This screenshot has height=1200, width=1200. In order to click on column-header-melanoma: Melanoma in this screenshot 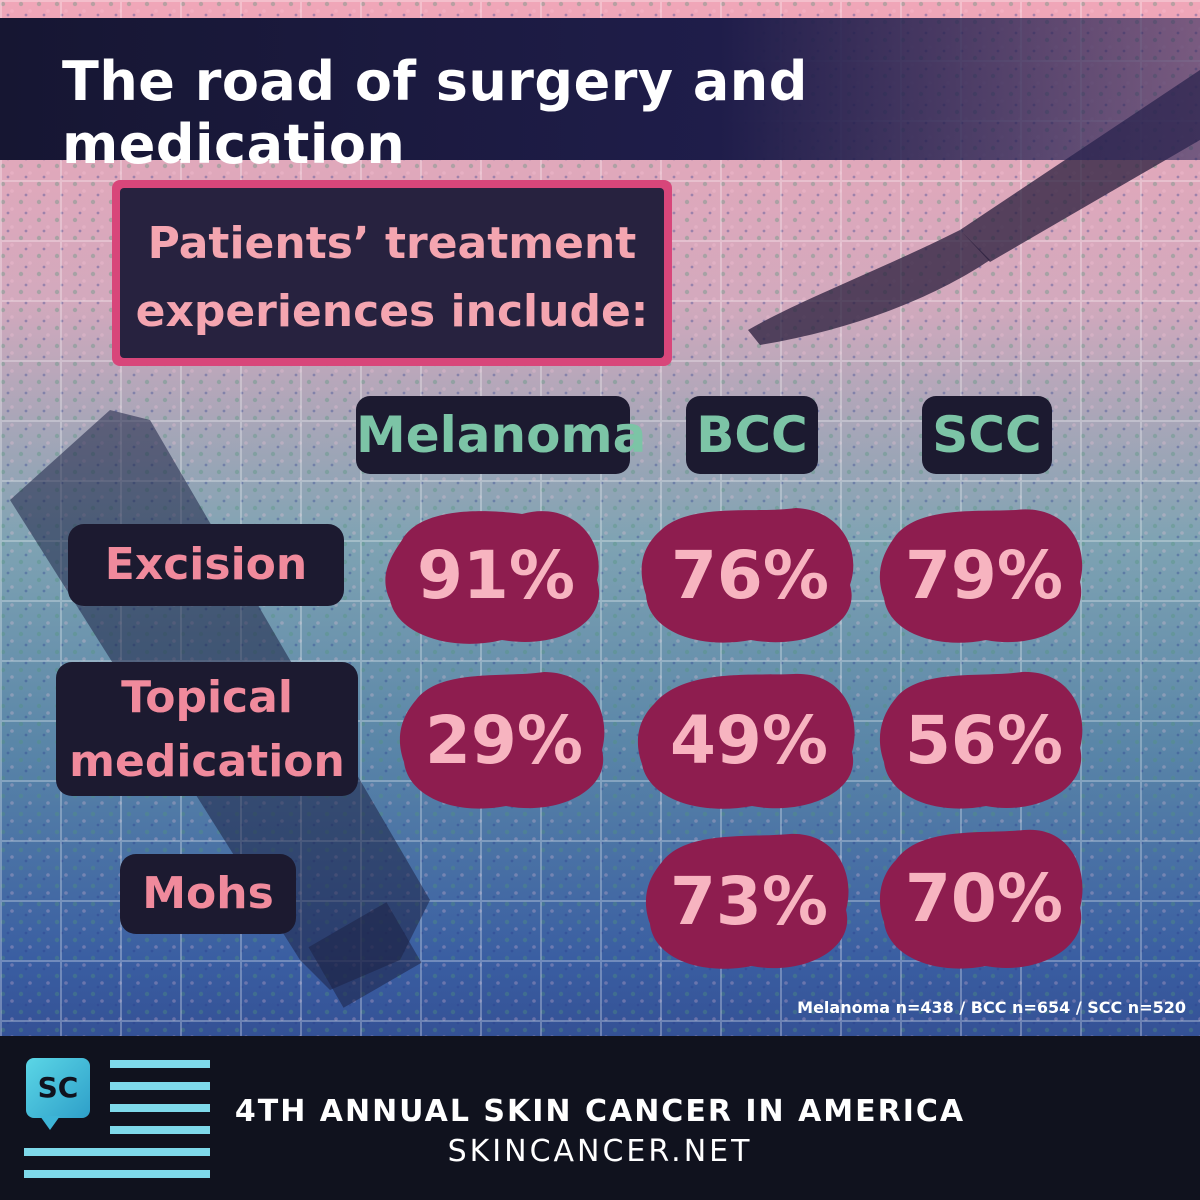, I will do `click(501, 435)`.